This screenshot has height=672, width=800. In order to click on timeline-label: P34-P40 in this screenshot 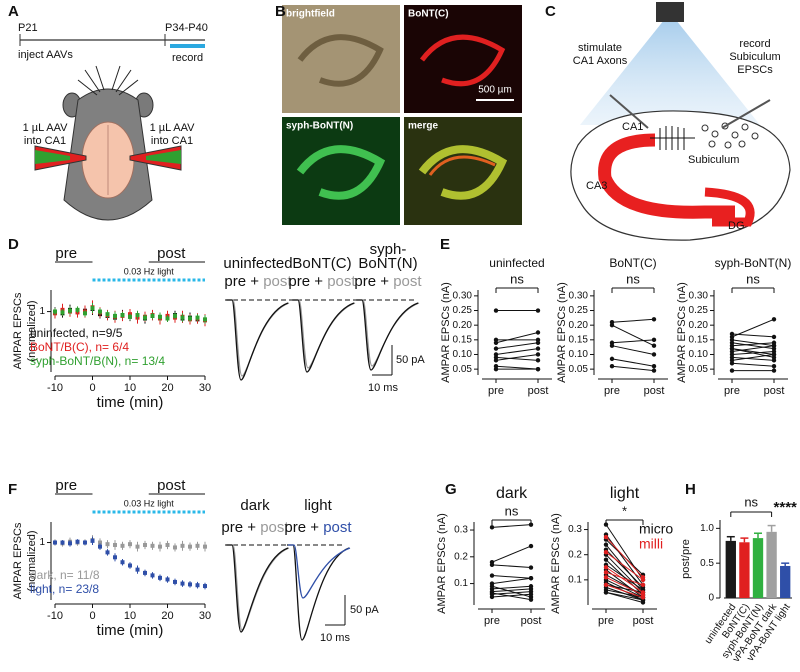, I will do `click(186, 28)`.